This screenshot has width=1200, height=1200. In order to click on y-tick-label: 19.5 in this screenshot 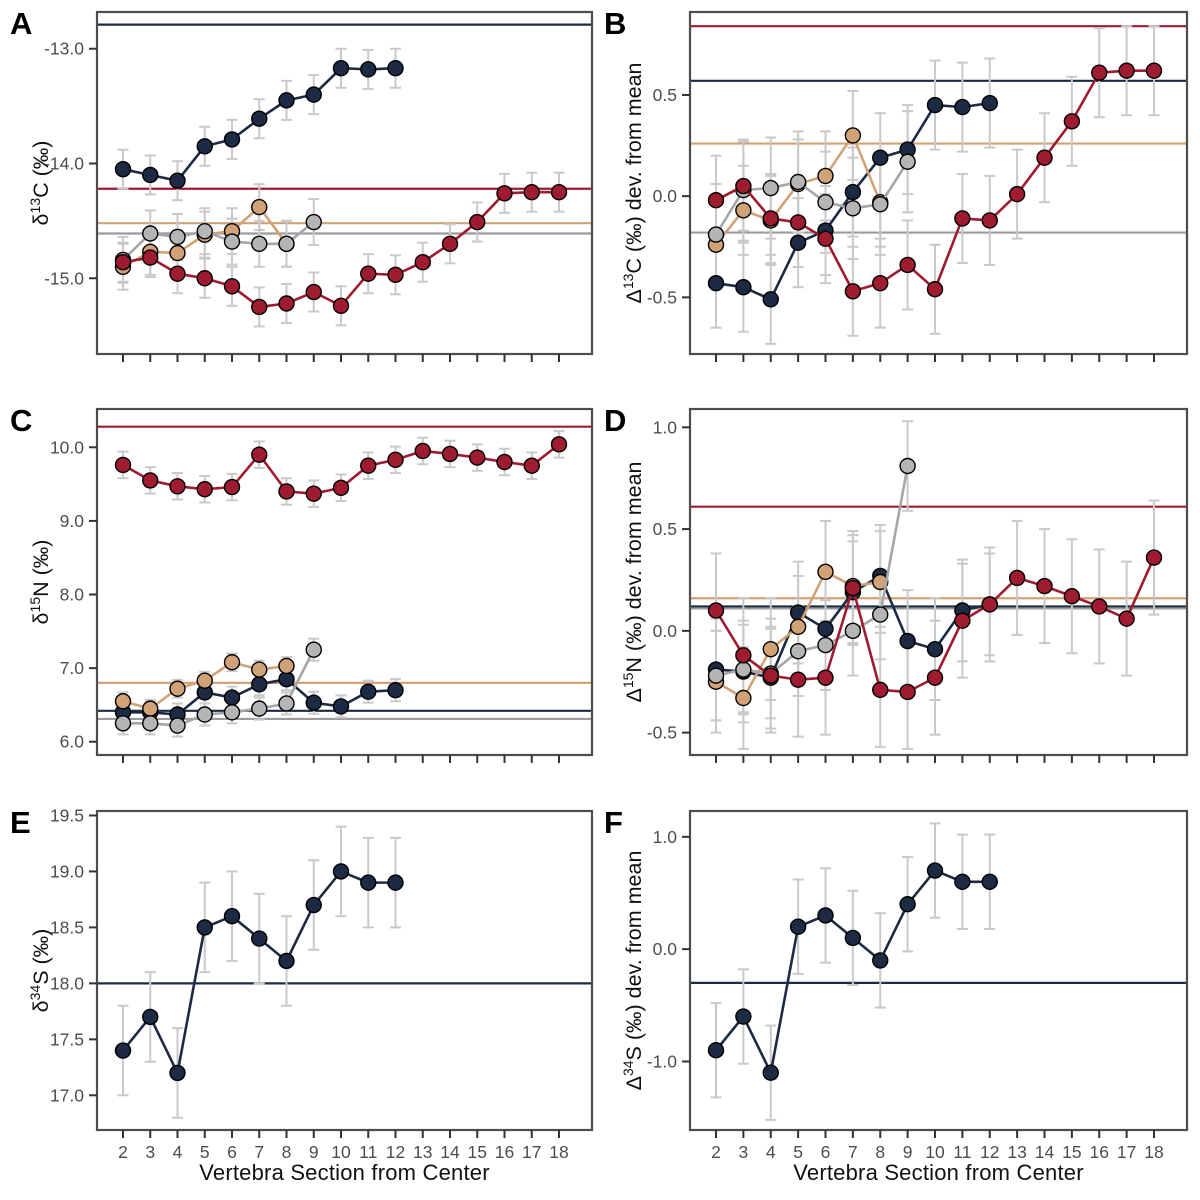, I will do `click(67, 815)`.